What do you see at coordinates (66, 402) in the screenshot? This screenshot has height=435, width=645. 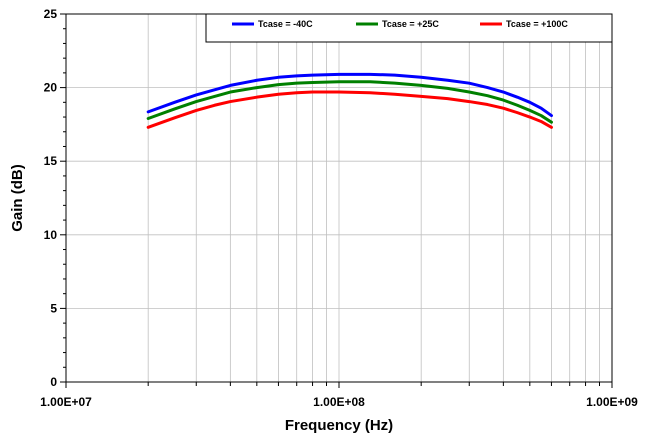 I see `x-tick-label: 1.00E+07` at bounding box center [66, 402].